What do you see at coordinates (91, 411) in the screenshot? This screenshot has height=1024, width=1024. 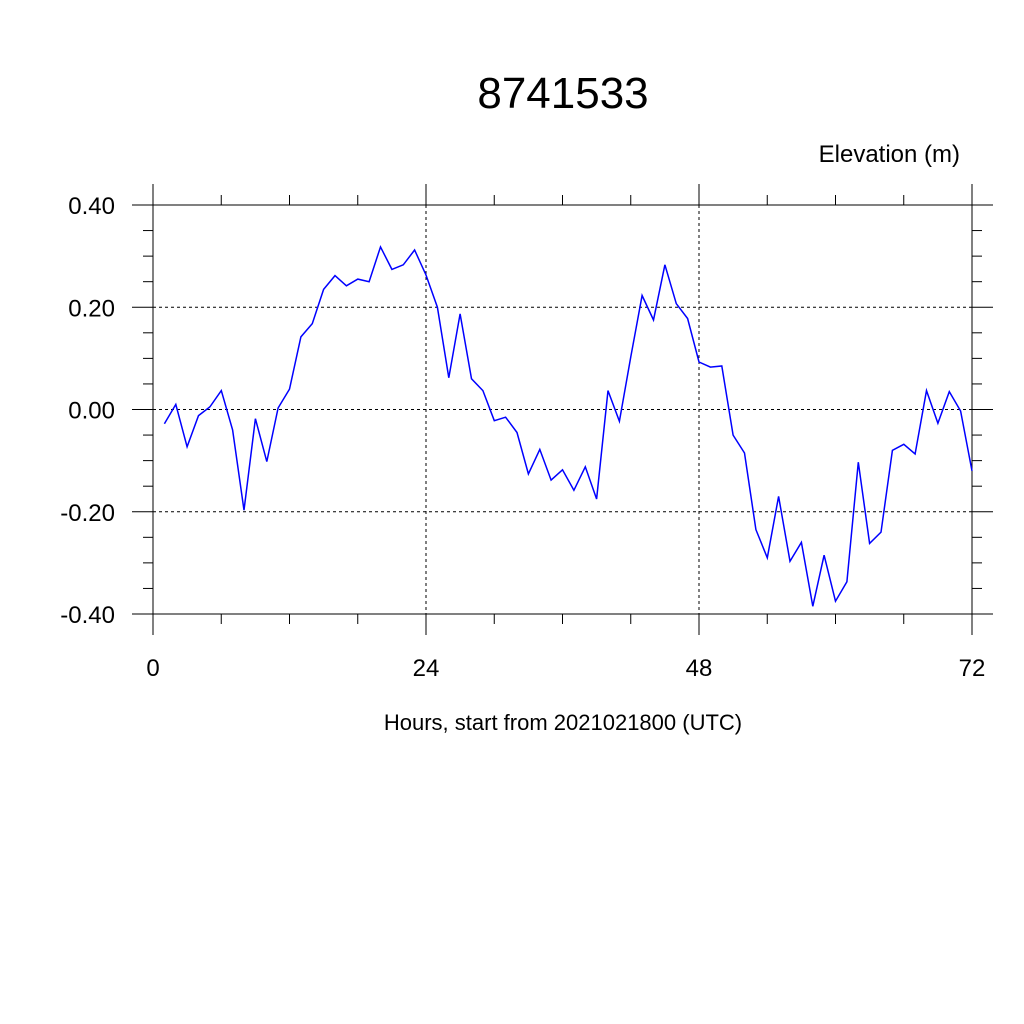 I see `y-tick-label: 0.00` at bounding box center [91, 411].